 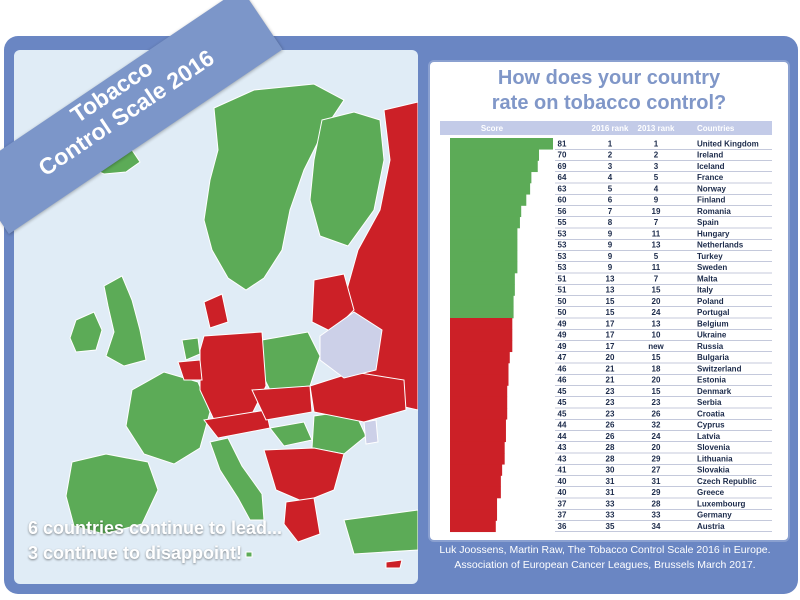 What do you see at coordinates (302, 520) in the screenshot?
I see `map-greece` at bounding box center [302, 520].